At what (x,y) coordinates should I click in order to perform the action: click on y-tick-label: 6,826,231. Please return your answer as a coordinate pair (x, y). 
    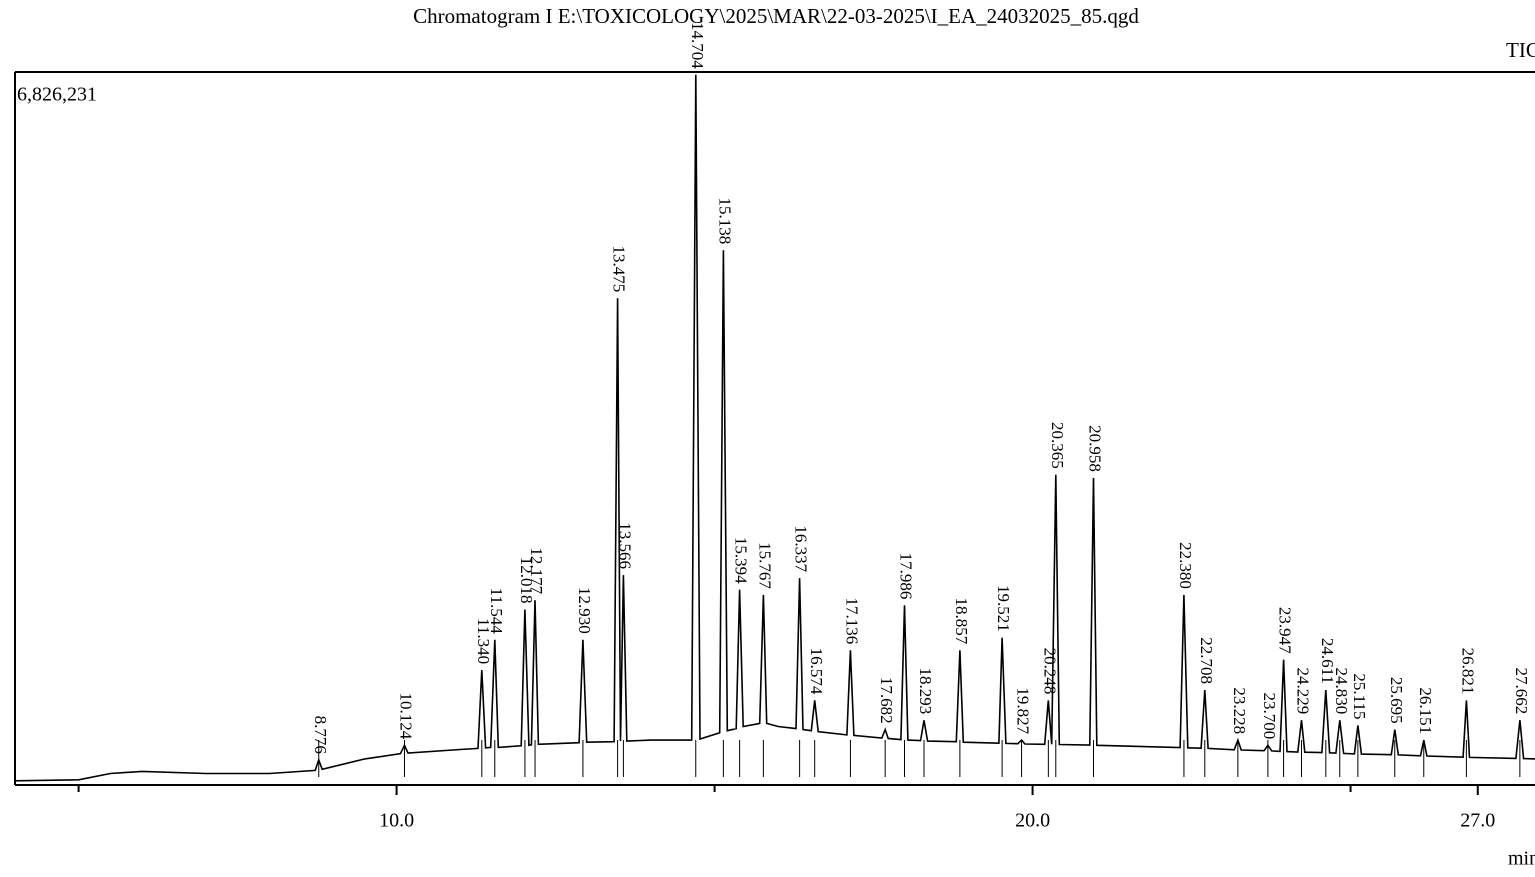
    Looking at the image, I should click on (57, 95).